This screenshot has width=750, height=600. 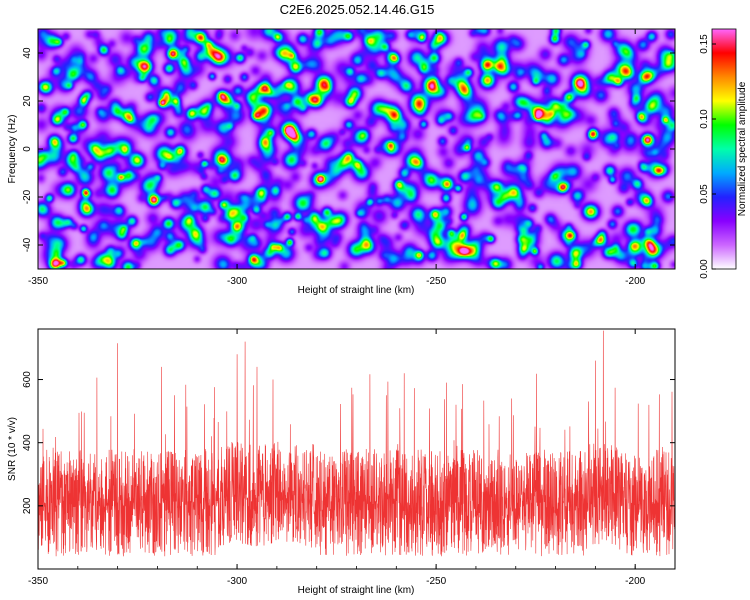 I want to click on heatmap-x-axis-label: Height of straight line (km), so click(x=356, y=290).